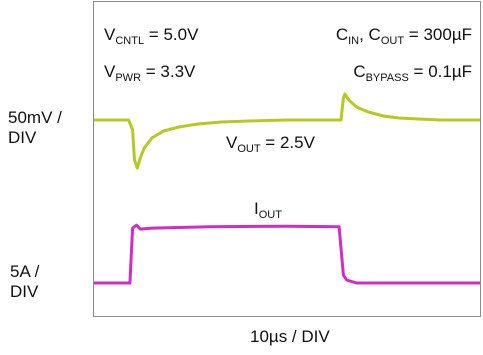  What do you see at coordinates (270, 144) in the screenshot?
I see `vout-label: VOUT = 2.5V` at bounding box center [270, 144].